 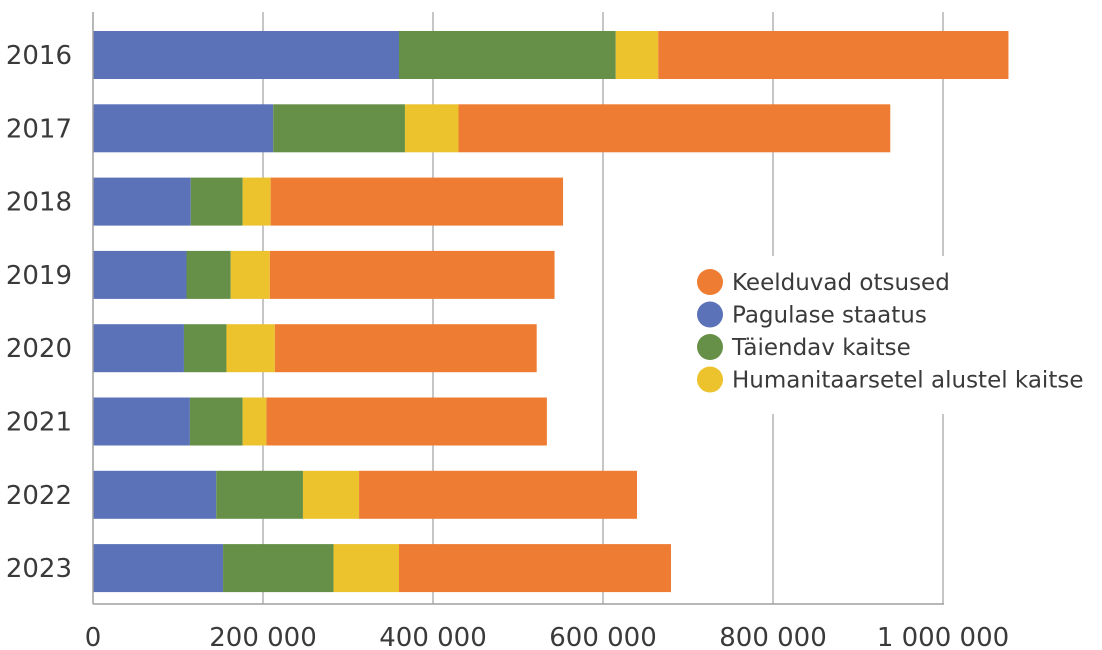 I want to click on bar-2021-pagulase-staatus, so click(x=141, y=421).